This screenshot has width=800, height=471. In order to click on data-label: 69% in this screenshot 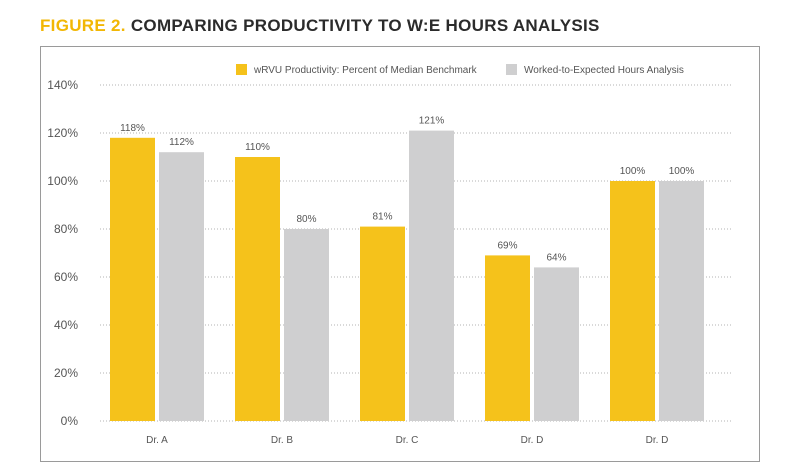, I will do `click(507, 245)`.